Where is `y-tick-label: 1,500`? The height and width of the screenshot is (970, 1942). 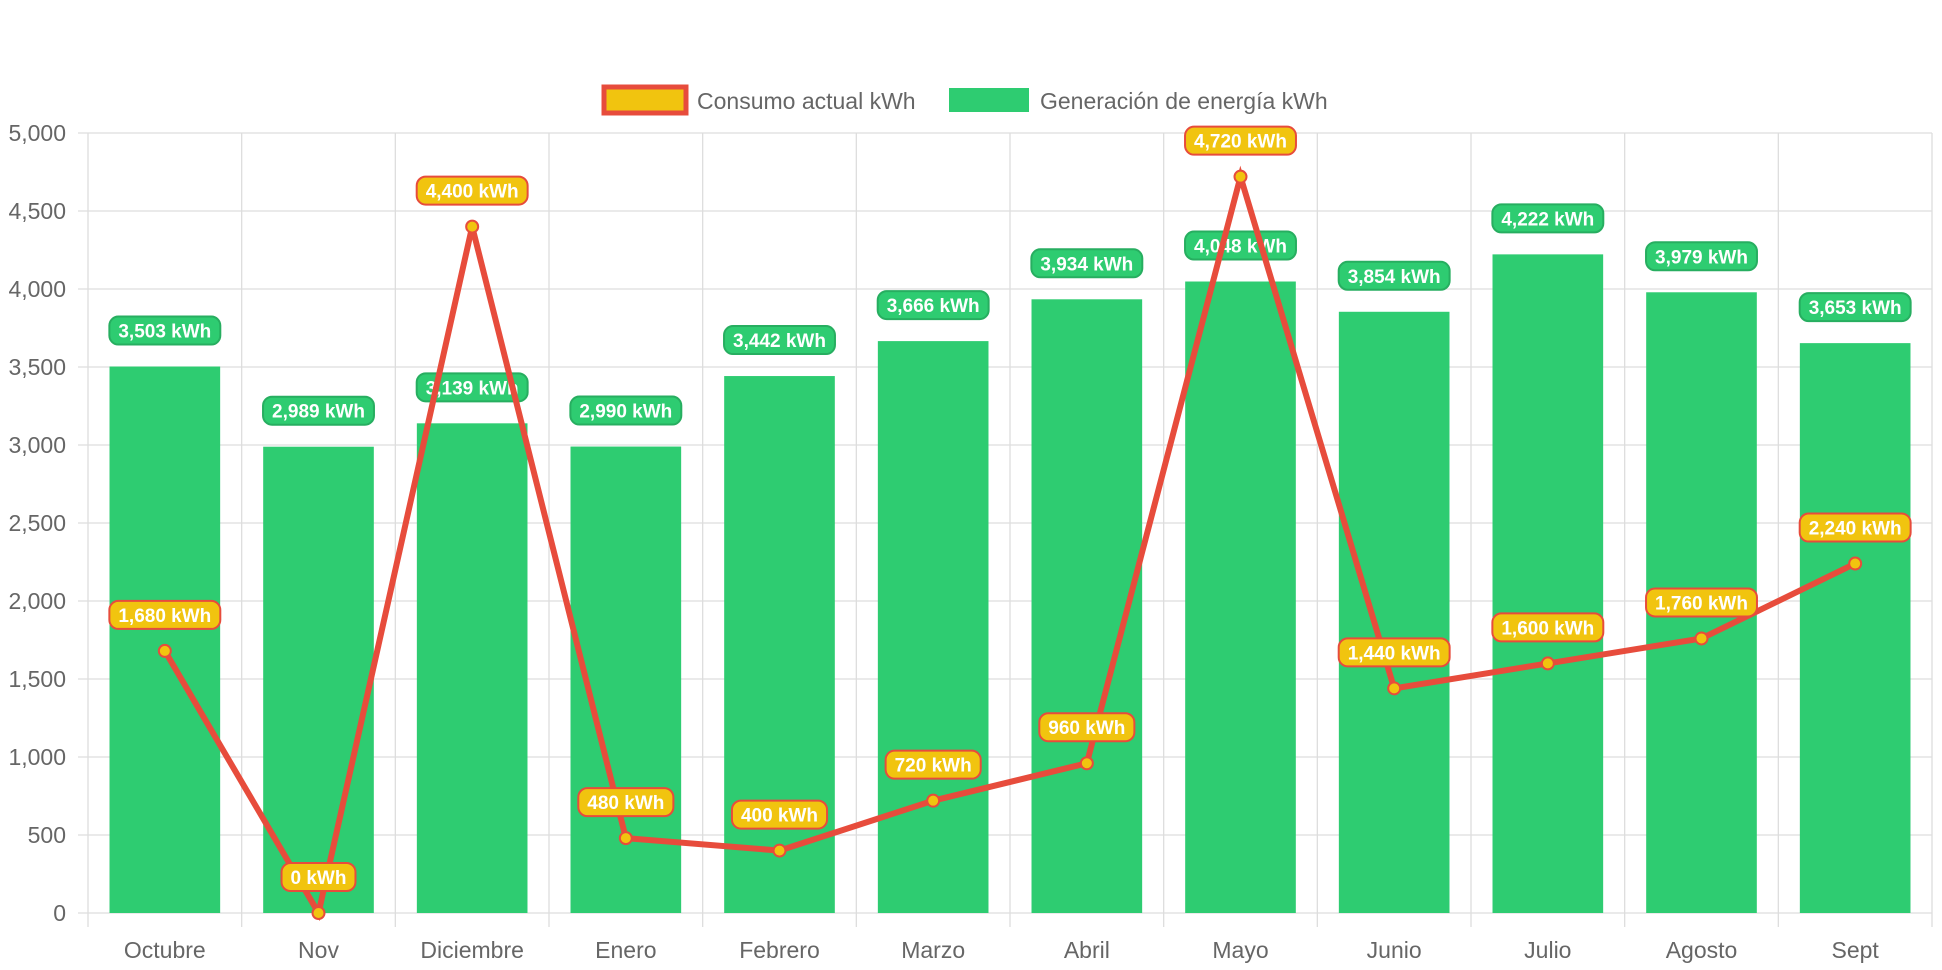
y-tick-label: 1,500 is located at coordinates (37, 679).